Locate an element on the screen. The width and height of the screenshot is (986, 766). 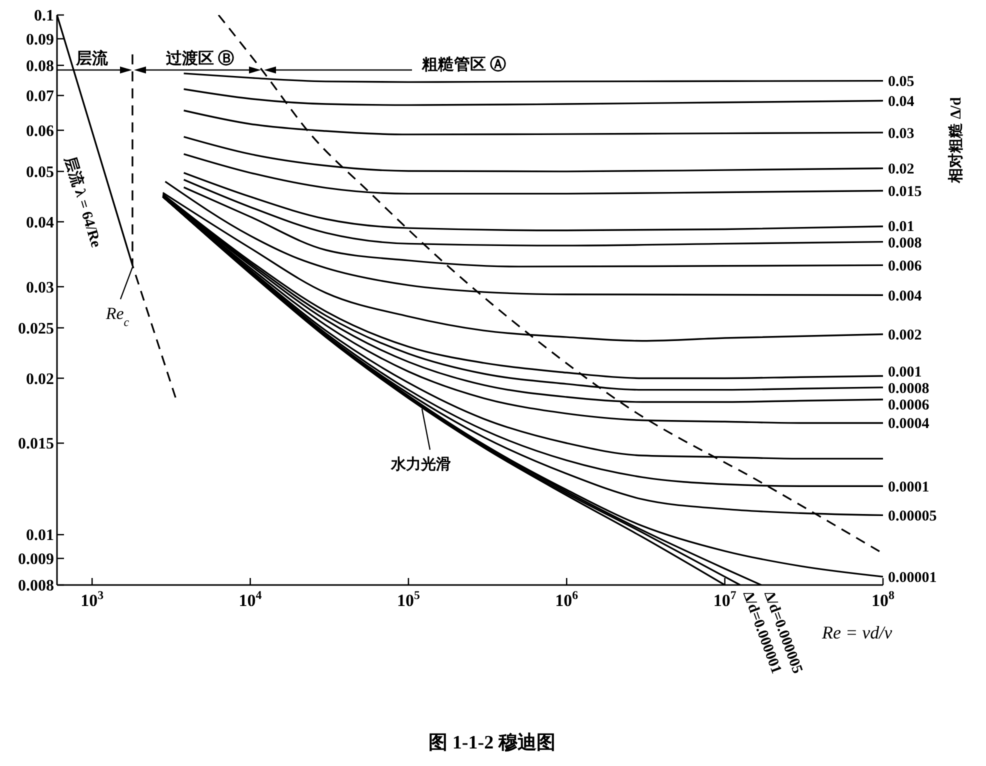
x-tick-label: 10$^{3}$ is located at coordinates (92, 599).